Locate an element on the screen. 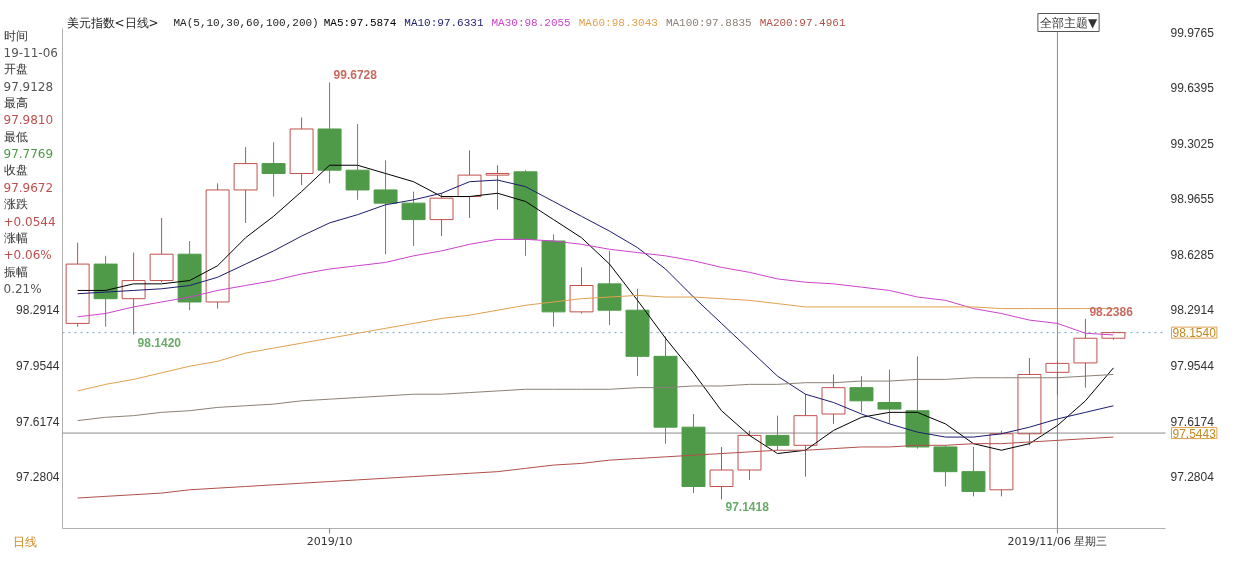  y2-tick-label: 97.6174 is located at coordinates (1192, 421).